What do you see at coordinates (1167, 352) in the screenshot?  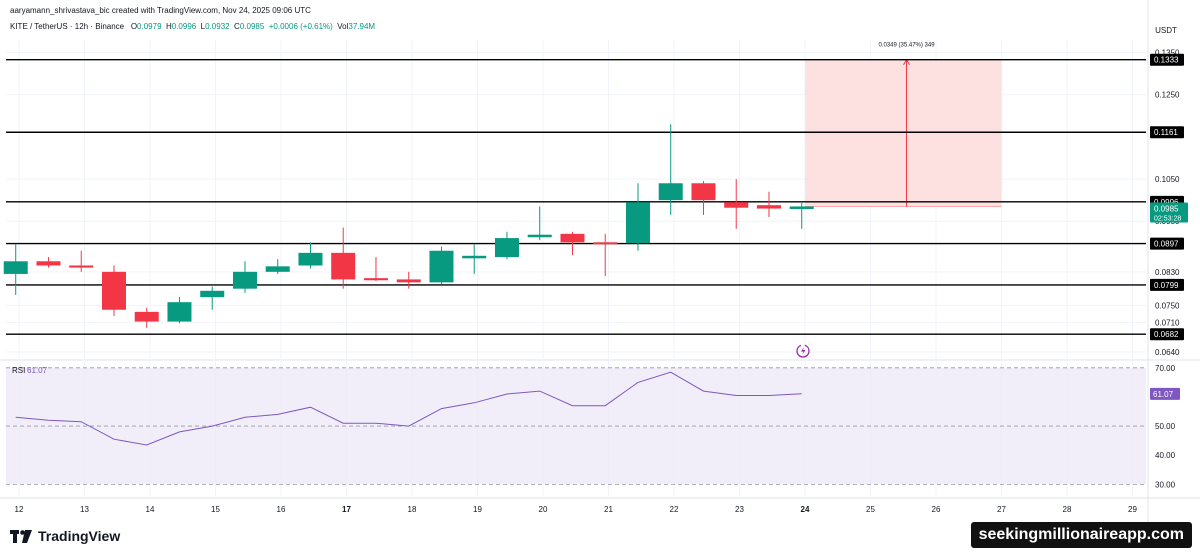 I see `price-tick-label: 0.0640` at bounding box center [1167, 352].